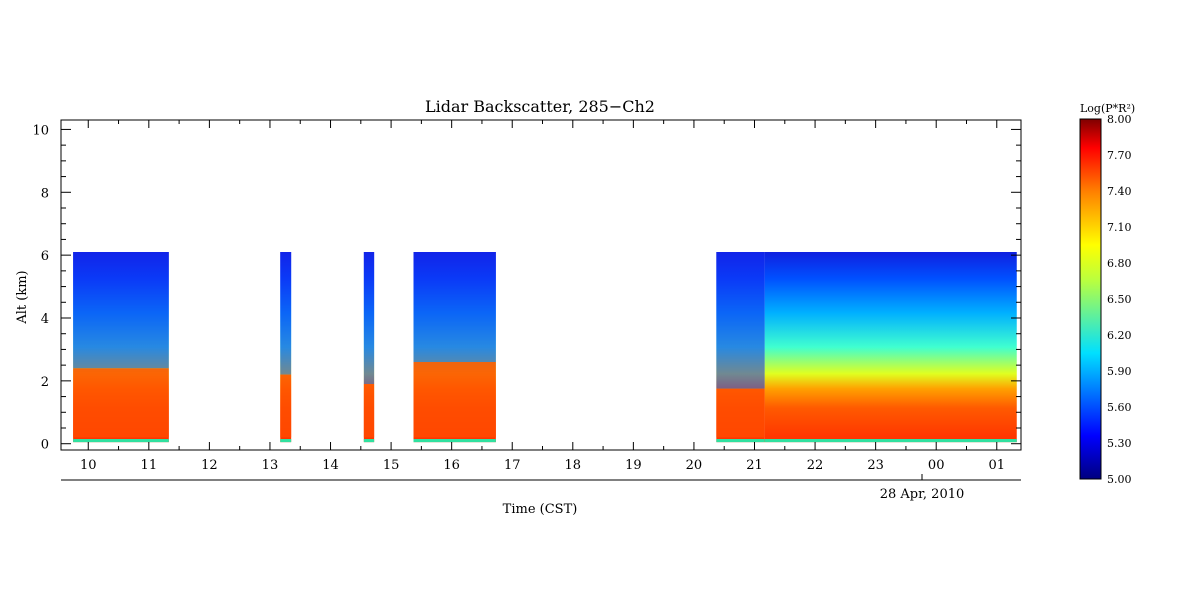 The height and width of the screenshot is (600, 1200). Describe the element at coordinates (1090, 299) in the screenshot. I see `colorbar-gradient` at that location.